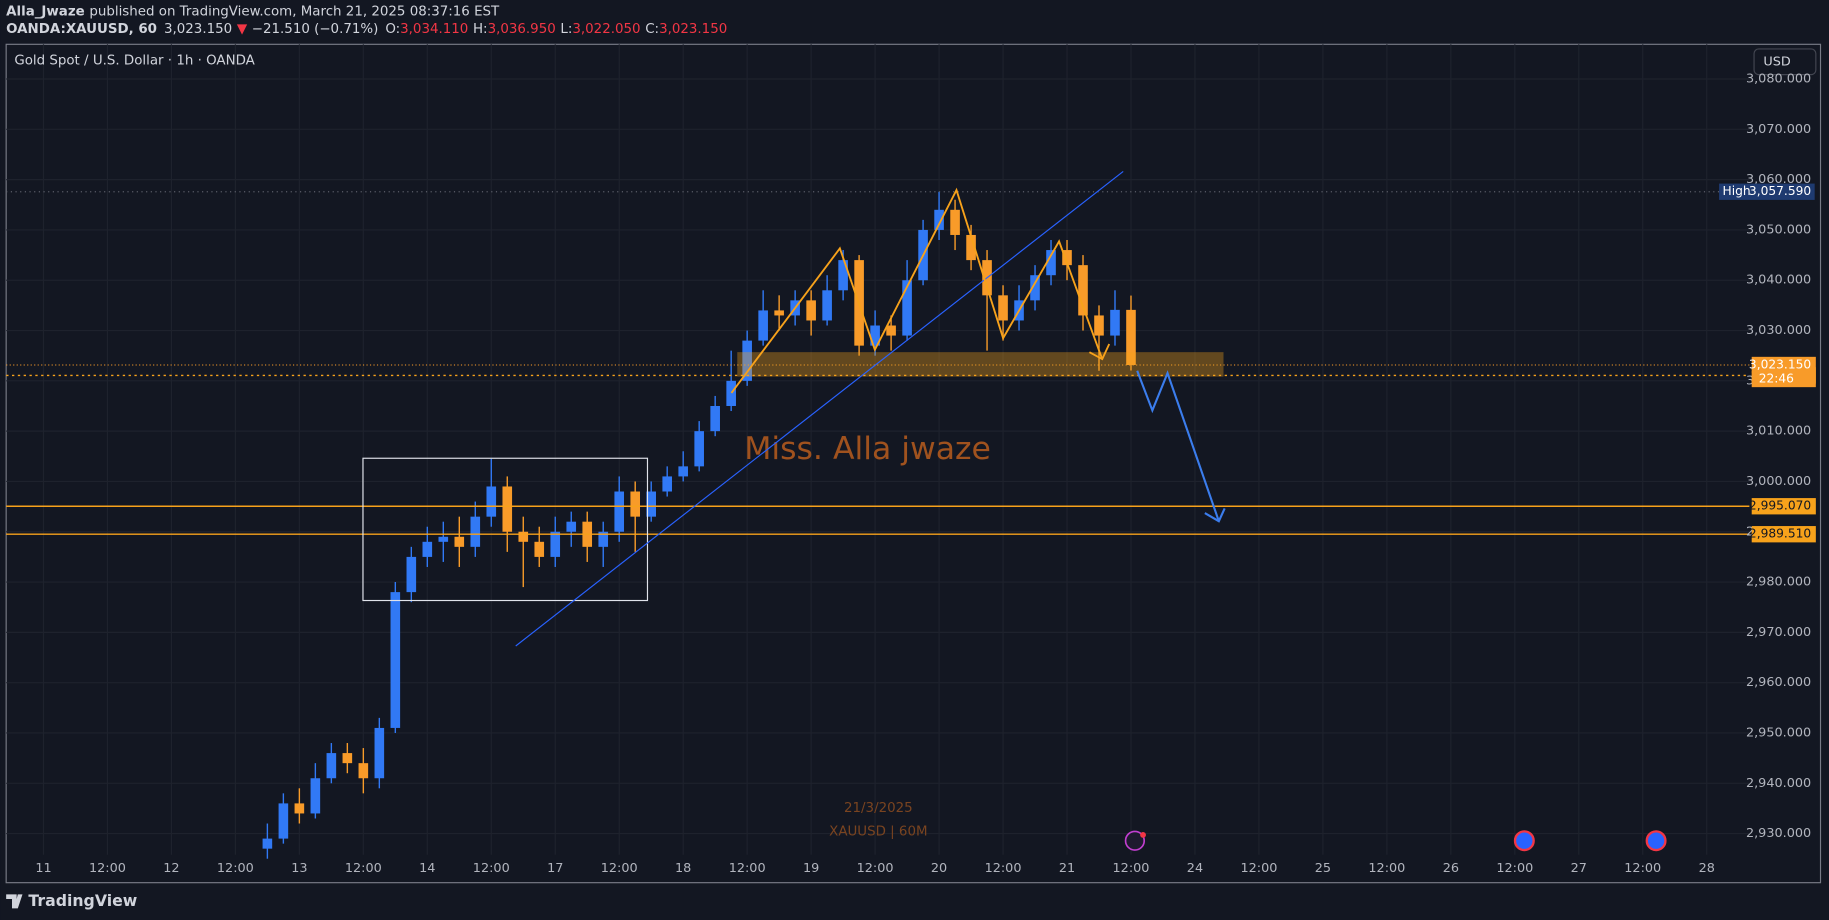 This screenshot has width=1829, height=920. I want to click on ohlc-key: H:, so click(480, 29).